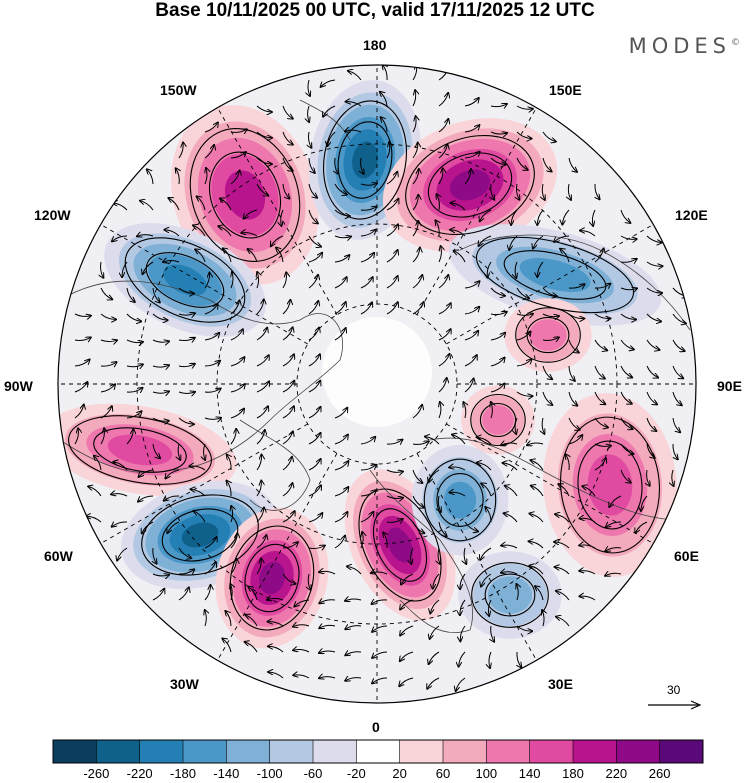 The height and width of the screenshot is (783, 750). I want to click on polar-cap, so click(377, 372).